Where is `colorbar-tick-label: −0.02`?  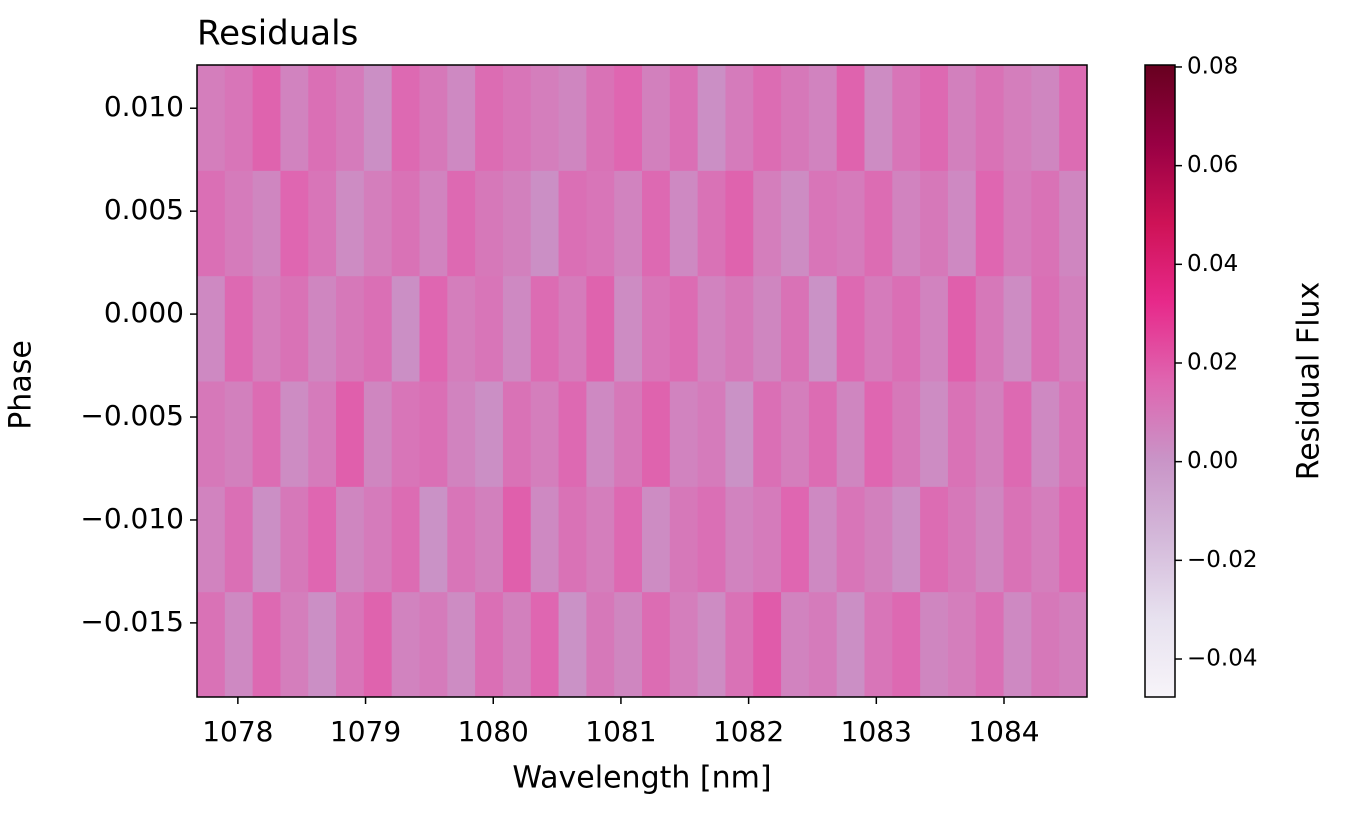 colorbar-tick-label: −0.02 is located at coordinates (1222, 560).